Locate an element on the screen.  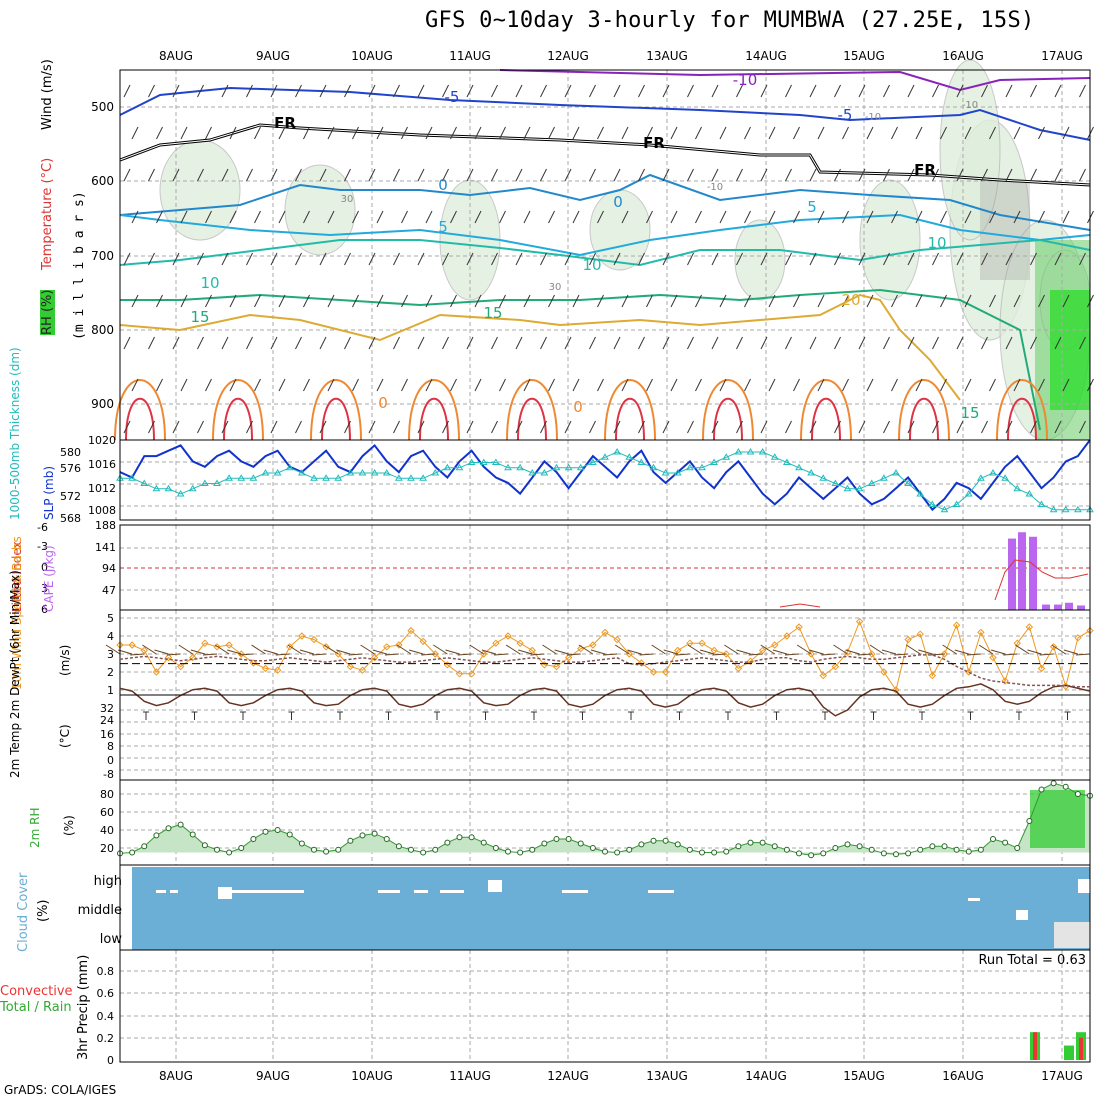
dewpoint-line is located at coordinates (604, 671).